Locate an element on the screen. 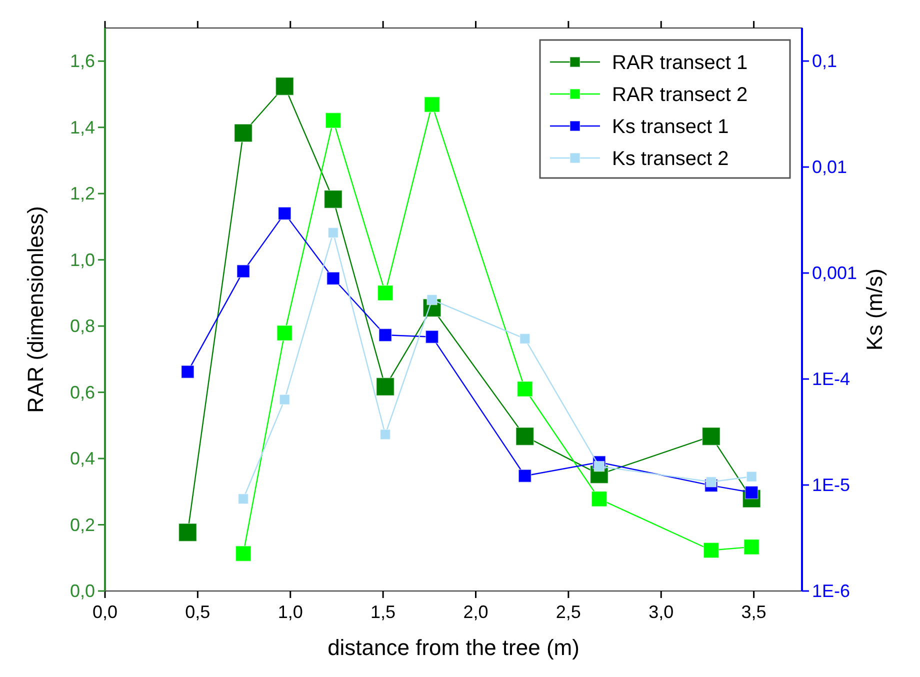 The image size is (920, 677). x-tick-label: 0,5 is located at coordinates (197, 612).